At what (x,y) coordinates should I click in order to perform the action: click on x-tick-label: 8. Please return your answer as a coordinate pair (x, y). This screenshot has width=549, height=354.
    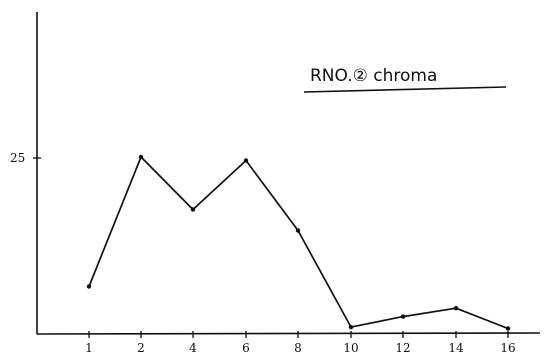
    Looking at the image, I should click on (298, 347).